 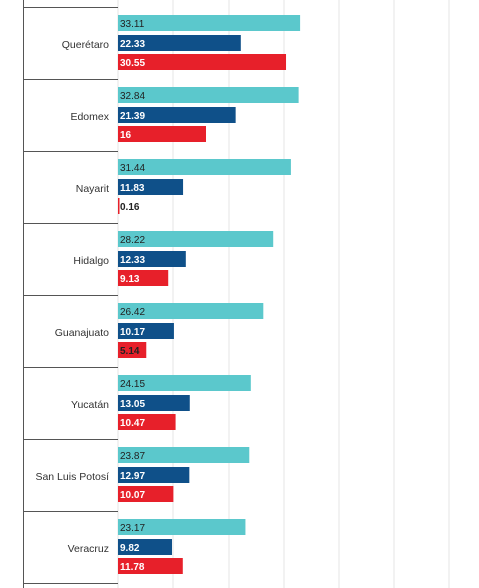 I want to click on bar-value-label: 33.11, so click(x=132, y=24).